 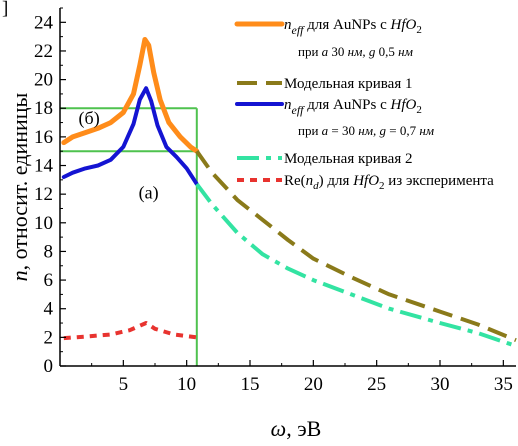 What do you see at coordinates (49, 309) in the screenshot?
I see `y-tick-label: 4` at bounding box center [49, 309].